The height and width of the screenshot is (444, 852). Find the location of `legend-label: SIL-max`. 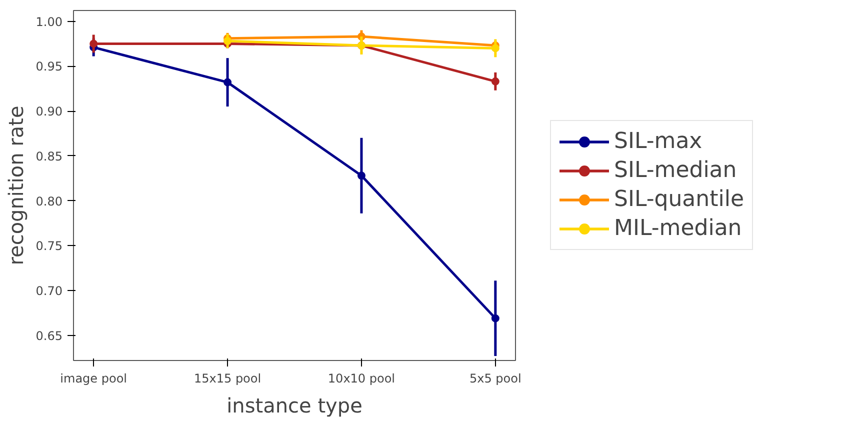

legend-label: SIL-max is located at coordinates (658, 141).